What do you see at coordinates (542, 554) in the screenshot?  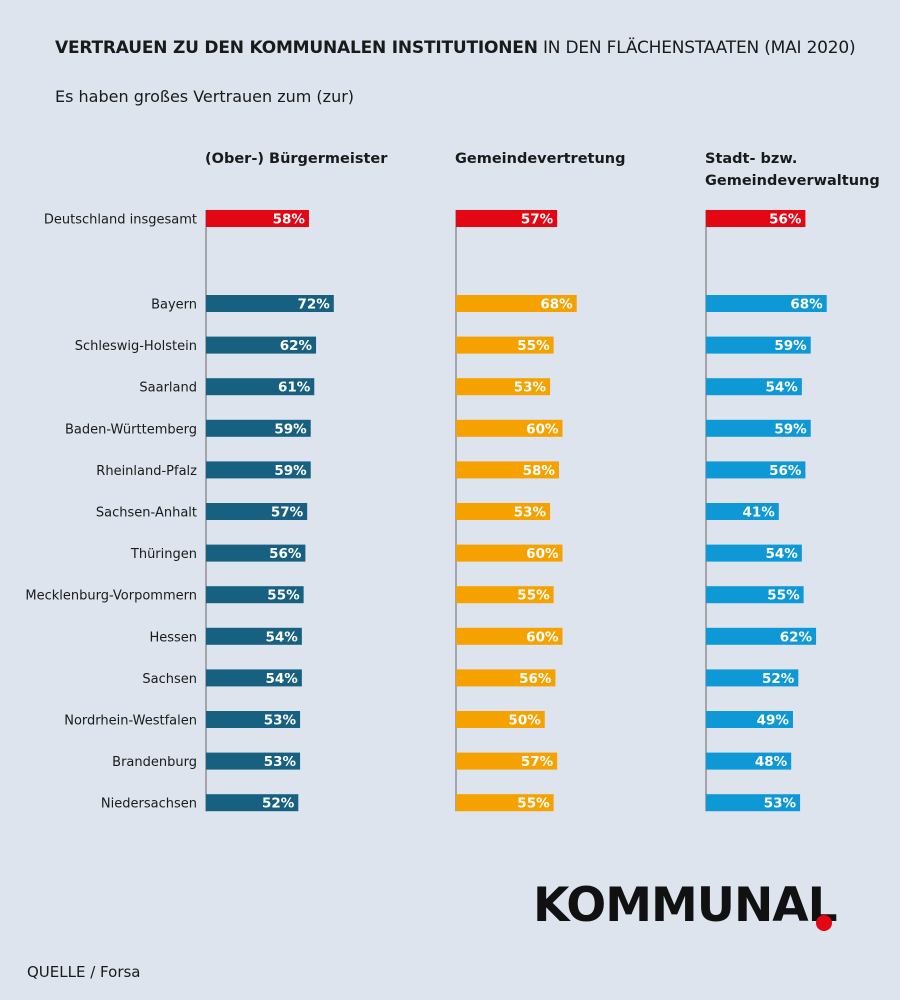 I see `data-label-thüringen-2: 60%` at bounding box center [542, 554].